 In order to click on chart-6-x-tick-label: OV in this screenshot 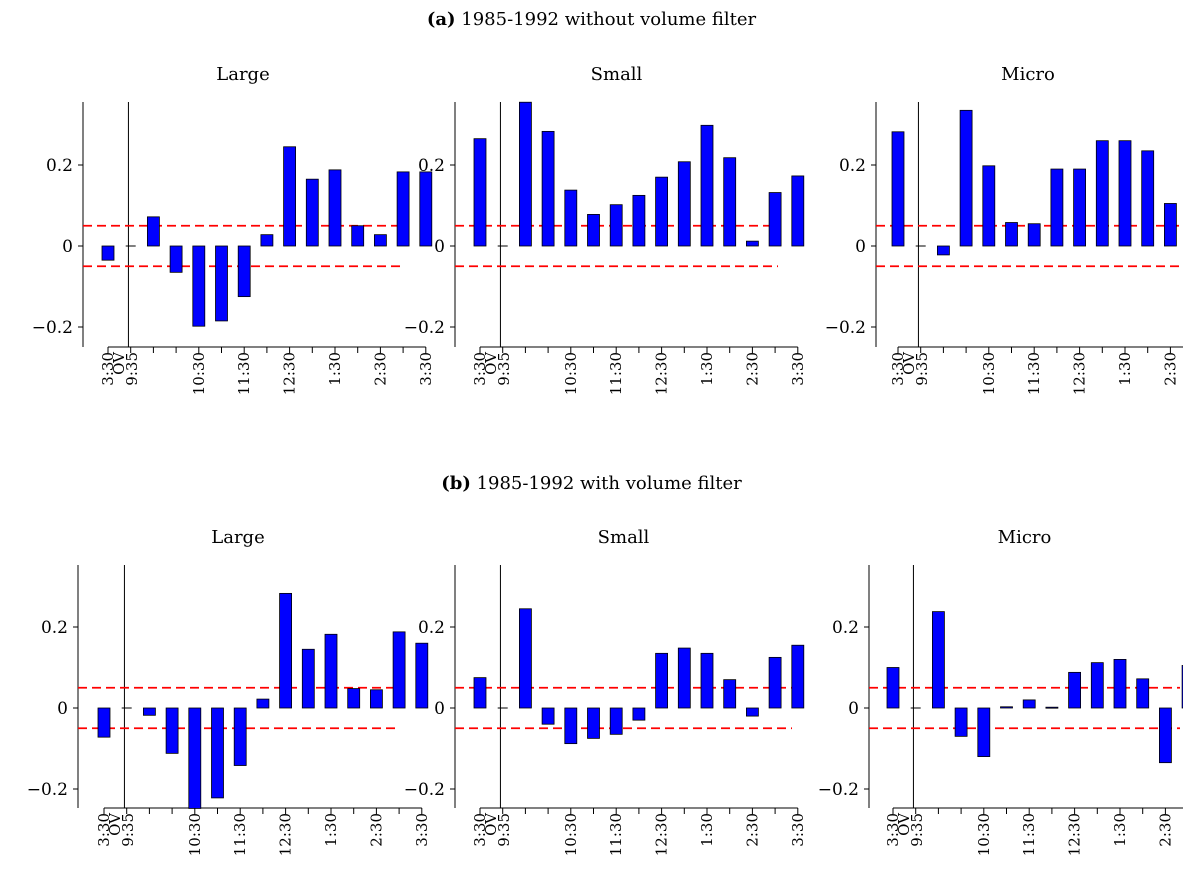, I will do `click(904, 824)`.